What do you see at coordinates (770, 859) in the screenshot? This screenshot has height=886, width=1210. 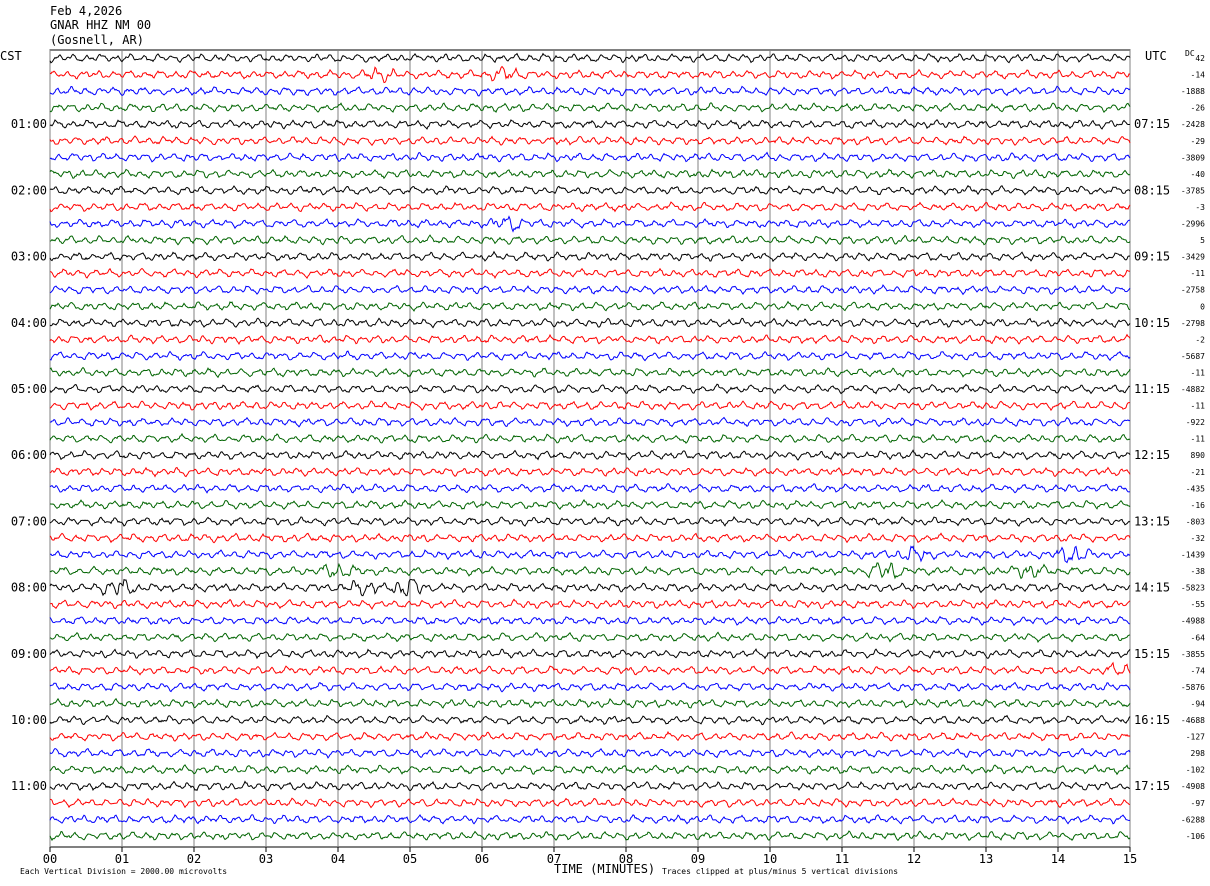 I see `x-tick-label: 10` at bounding box center [770, 859].